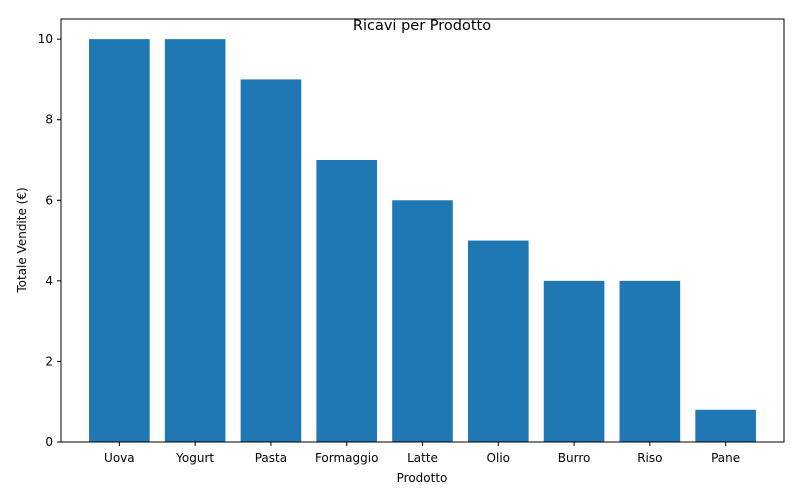 This screenshot has height=504, width=800. Describe the element at coordinates (422, 478) in the screenshot. I see `x-axis-label: Prodotto` at that location.